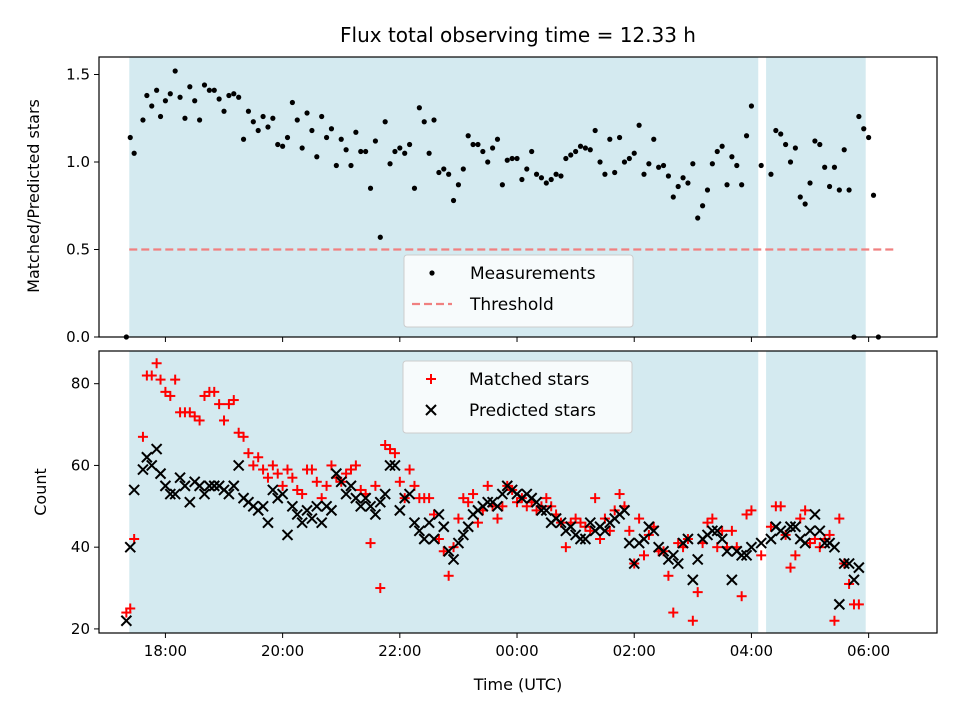 The height and width of the screenshot is (724, 960). I want to click on legend-label: Threshold, so click(511, 305).